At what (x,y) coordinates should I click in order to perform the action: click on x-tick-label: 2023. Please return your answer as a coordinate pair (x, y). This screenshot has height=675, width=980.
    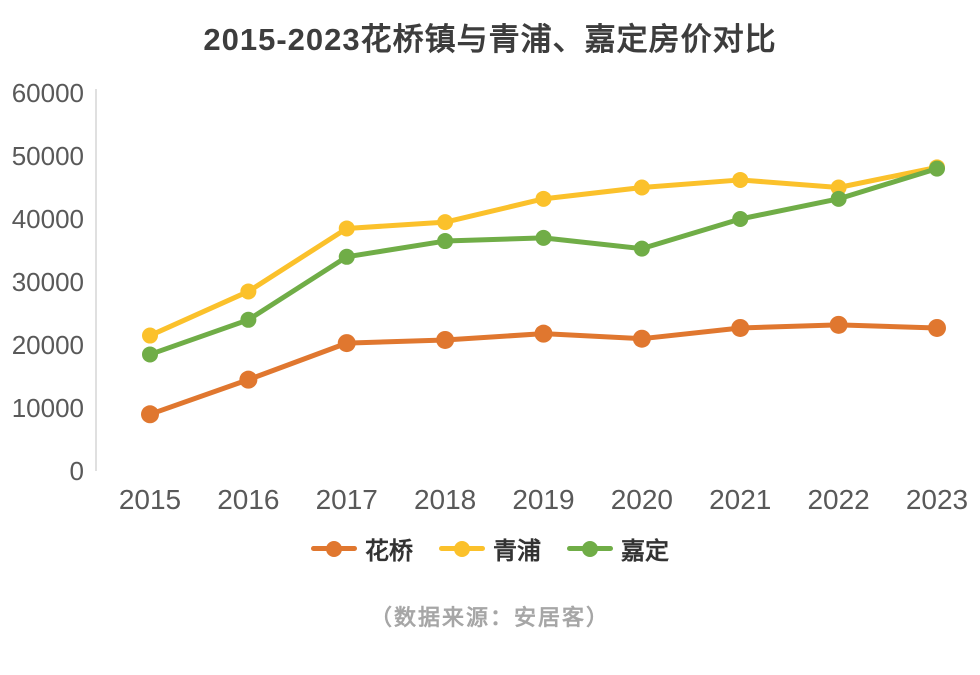
    Looking at the image, I should click on (937, 499).